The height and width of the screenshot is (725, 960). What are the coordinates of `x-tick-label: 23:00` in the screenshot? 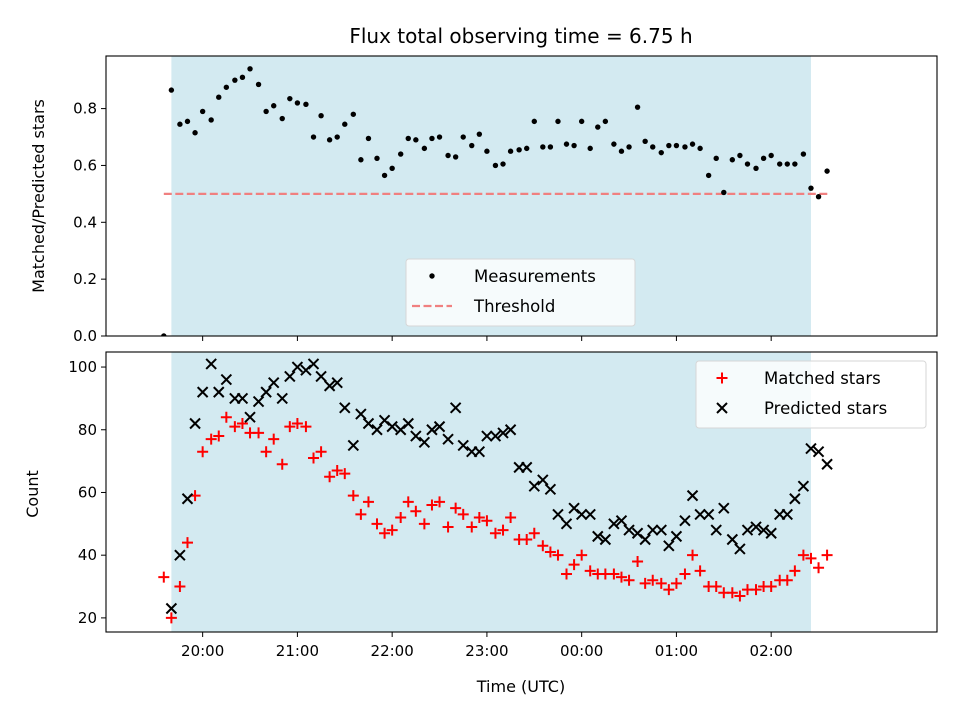 It's located at (486, 651).